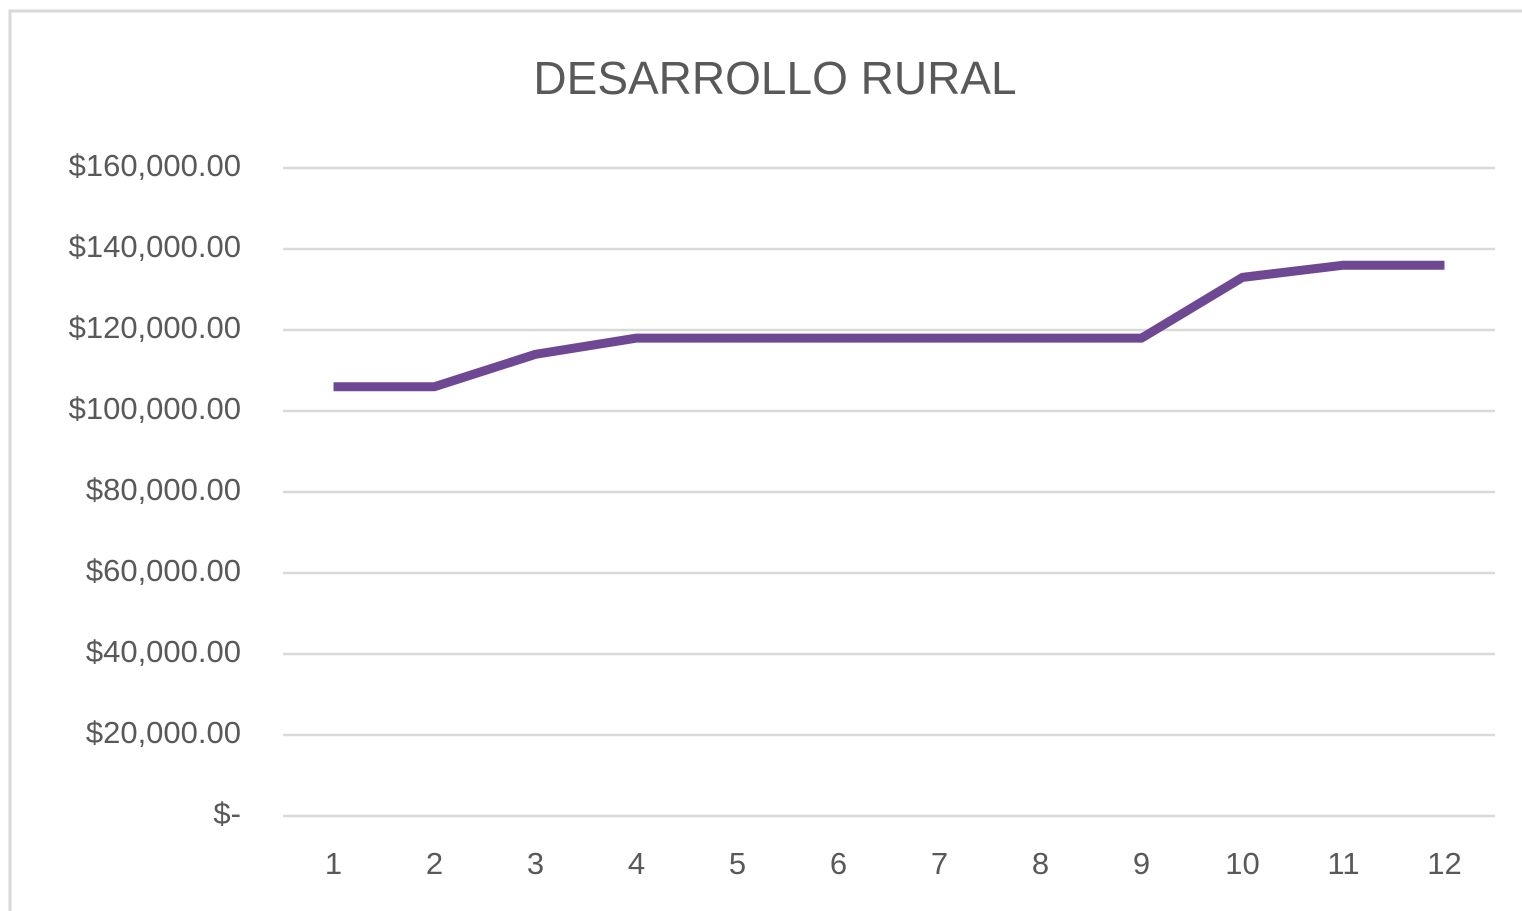 The image size is (1522, 911). Describe the element at coordinates (1343, 863) in the screenshot. I see `x-tick-label: 11` at that location.